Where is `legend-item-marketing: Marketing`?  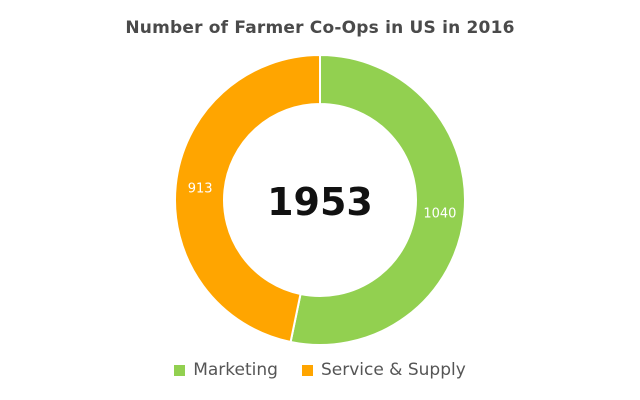
legend-item-marketing: Marketing is located at coordinates (226, 370).